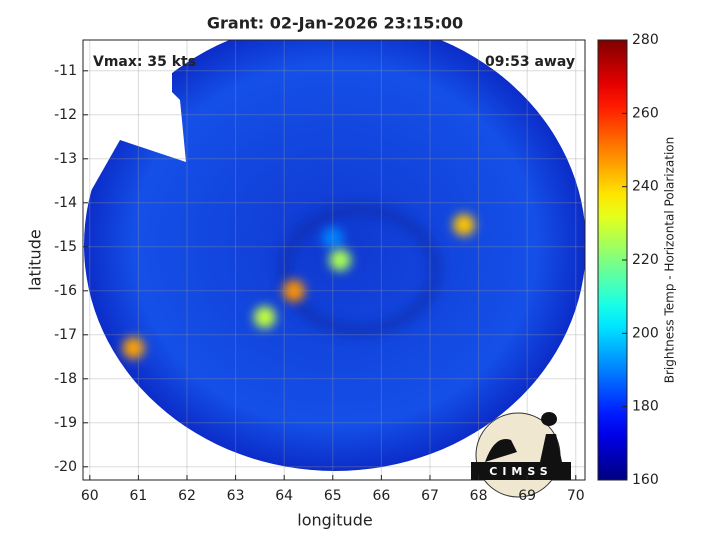 The image size is (720, 540). Describe the element at coordinates (134, 122) in the screenshot. I see `swath-gap` at that location.